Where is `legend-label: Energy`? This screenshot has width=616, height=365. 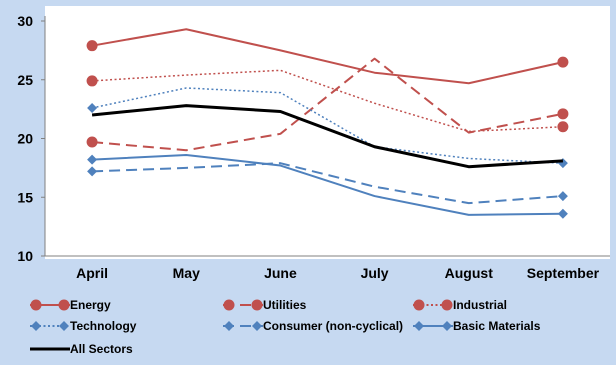
legend-label: Energy is located at coordinates (90, 305).